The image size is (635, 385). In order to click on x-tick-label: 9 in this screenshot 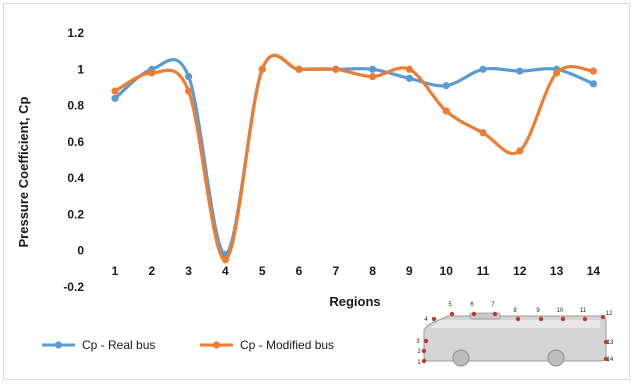, I will do `click(409, 271)`.